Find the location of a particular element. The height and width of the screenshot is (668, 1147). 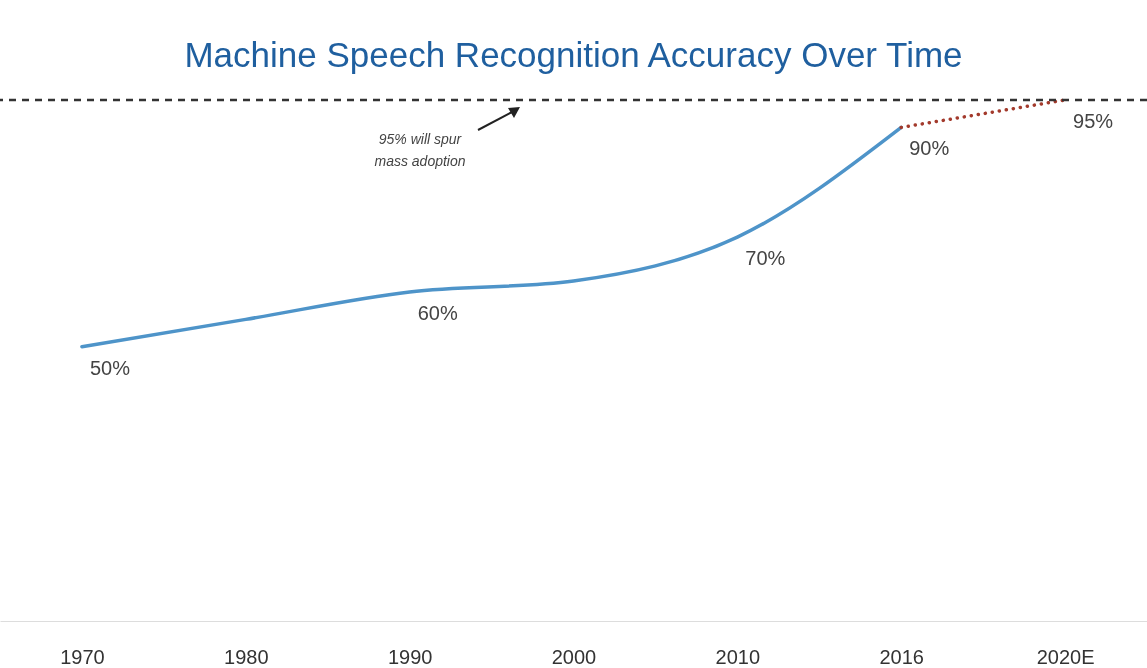

data-label: 90% is located at coordinates (929, 148).